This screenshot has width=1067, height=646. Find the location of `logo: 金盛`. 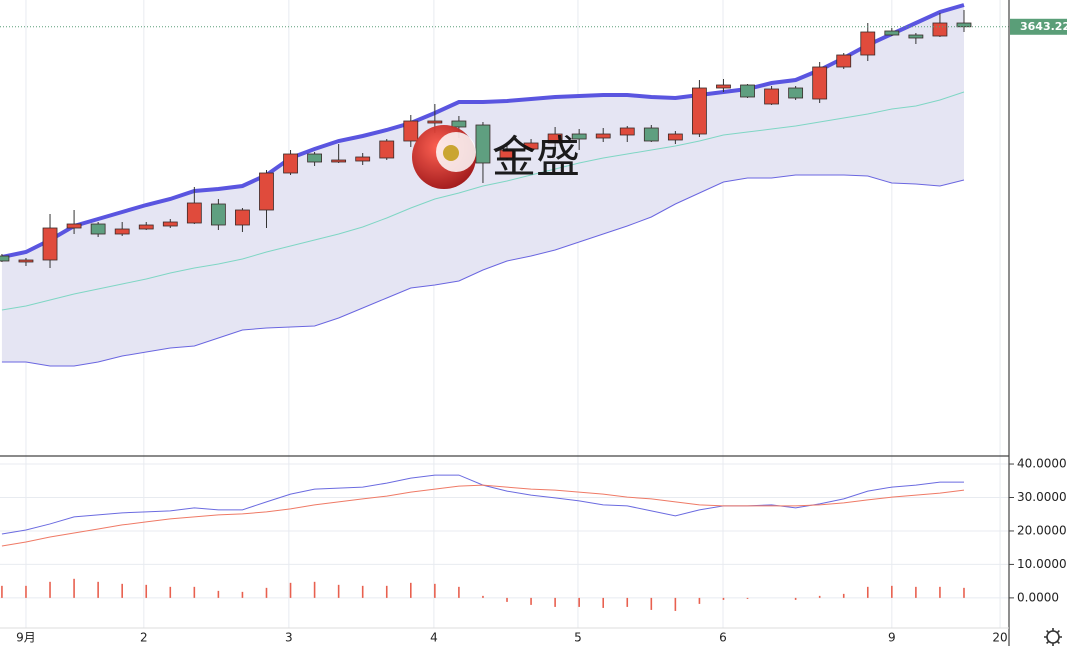

logo: 金盛 is located at coordinates (496, 157).